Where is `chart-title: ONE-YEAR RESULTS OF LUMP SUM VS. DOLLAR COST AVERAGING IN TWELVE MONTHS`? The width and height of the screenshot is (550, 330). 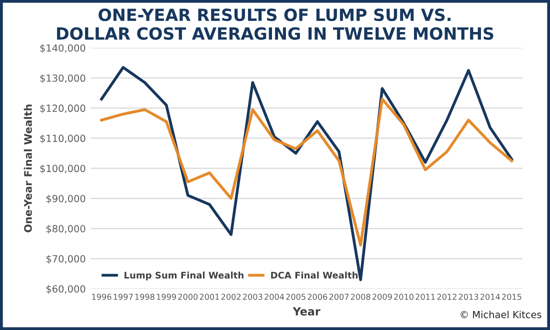 chart-title: ONE-YEAR RESULTS OF LUMP SUM VS. DOLLAR COST AVERAGING IN TWELVE MONTHS is located at coordinates (275, 24).